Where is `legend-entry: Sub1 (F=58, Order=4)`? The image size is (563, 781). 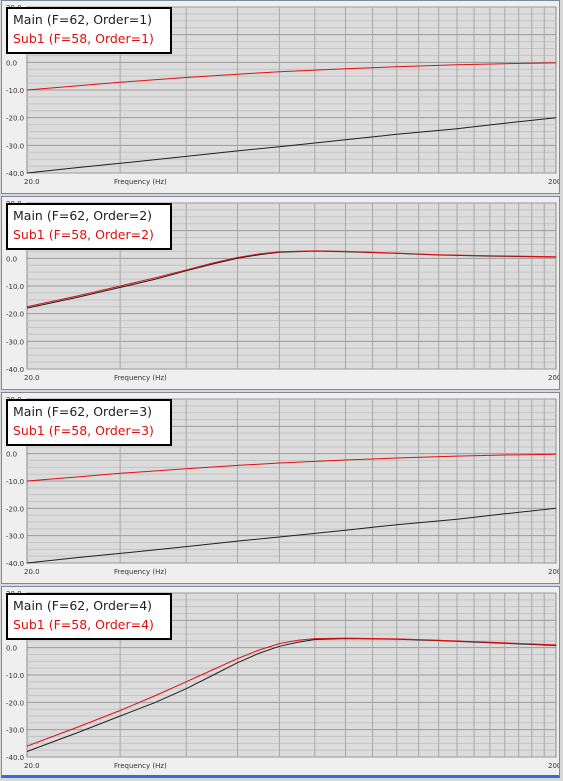 legend-entry: Sub1 (F=58, Order=4) is located at coordinates (83, 624).